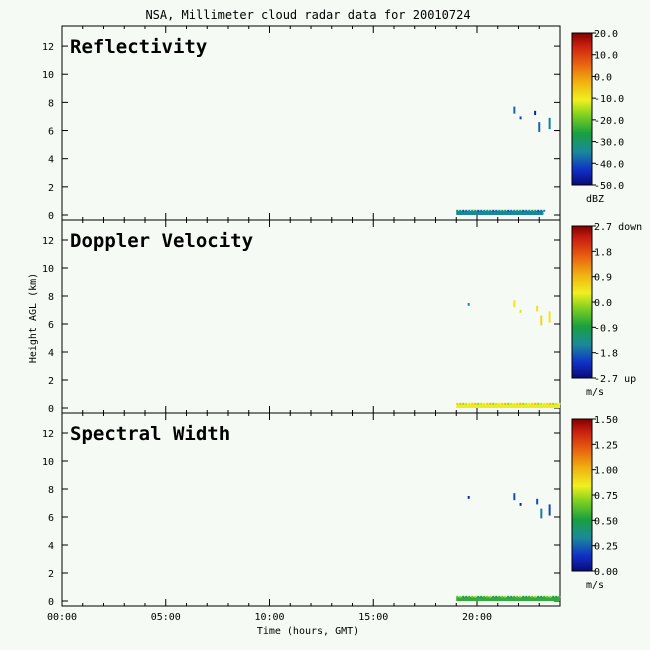 Image resolution: width=650 pixels, height=650 pixels. What do you see at coordinates (606, 420) in the screenshot?
I see `colorbar-tick-label: 1.50` at bounding box center [606, 420].